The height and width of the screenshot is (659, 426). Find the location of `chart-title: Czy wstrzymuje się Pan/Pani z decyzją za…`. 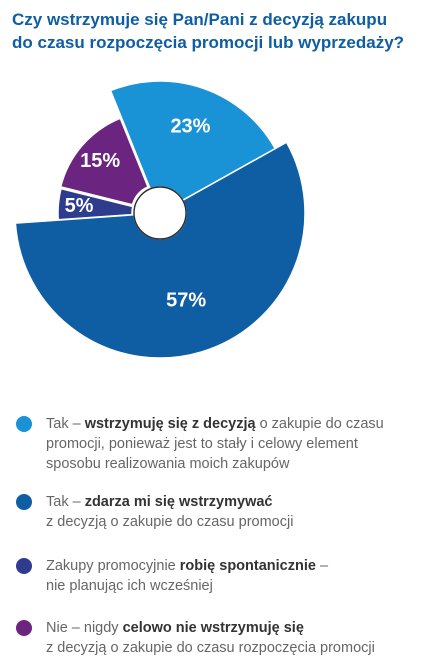

chart-title: Czy wstrzymuje się Pan/Pani z decyzją za… is located at coordinates (217, 31).